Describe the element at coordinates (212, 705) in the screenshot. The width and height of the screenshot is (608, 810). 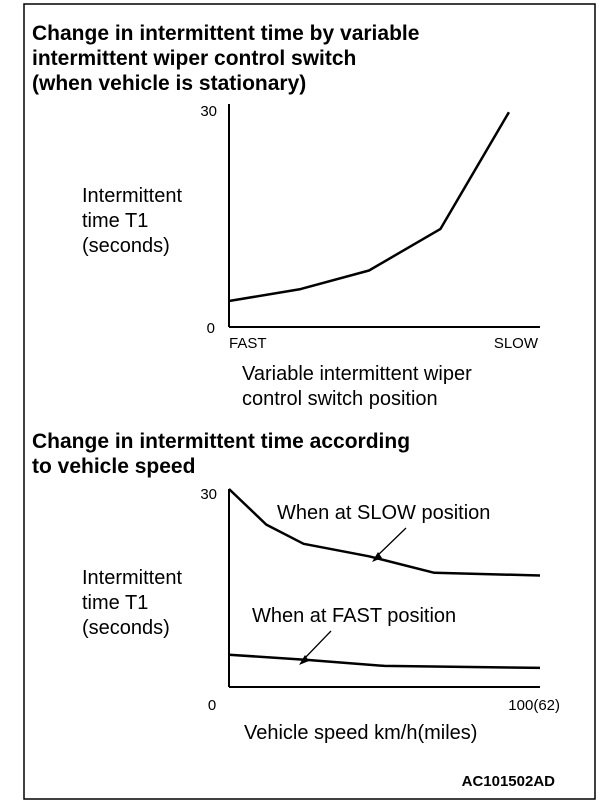
I see `chart-2-x-tick-min: 0` at that location.